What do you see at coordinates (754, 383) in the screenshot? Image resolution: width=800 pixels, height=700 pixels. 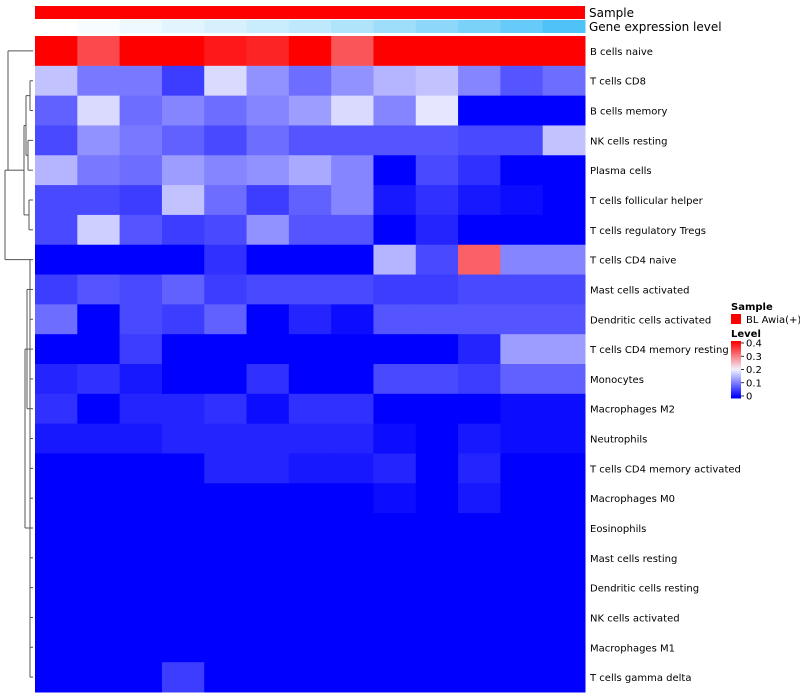 I see `legend-tick-label: 0.1` at bounding box center [754, 383].